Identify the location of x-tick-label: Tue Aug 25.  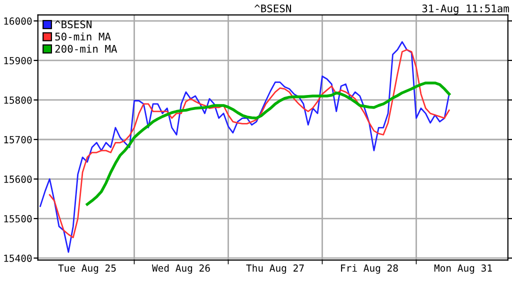
(87, 269).